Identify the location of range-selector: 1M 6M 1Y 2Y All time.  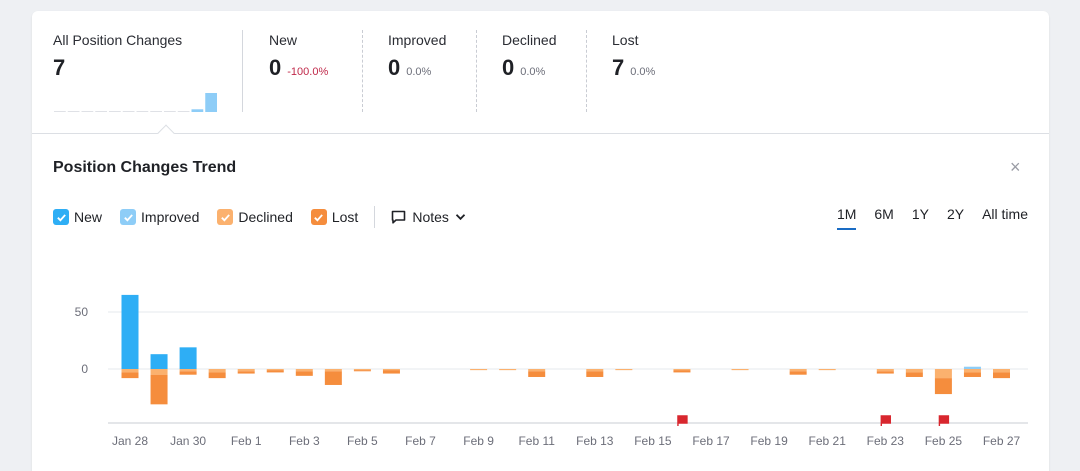
(923, 218).